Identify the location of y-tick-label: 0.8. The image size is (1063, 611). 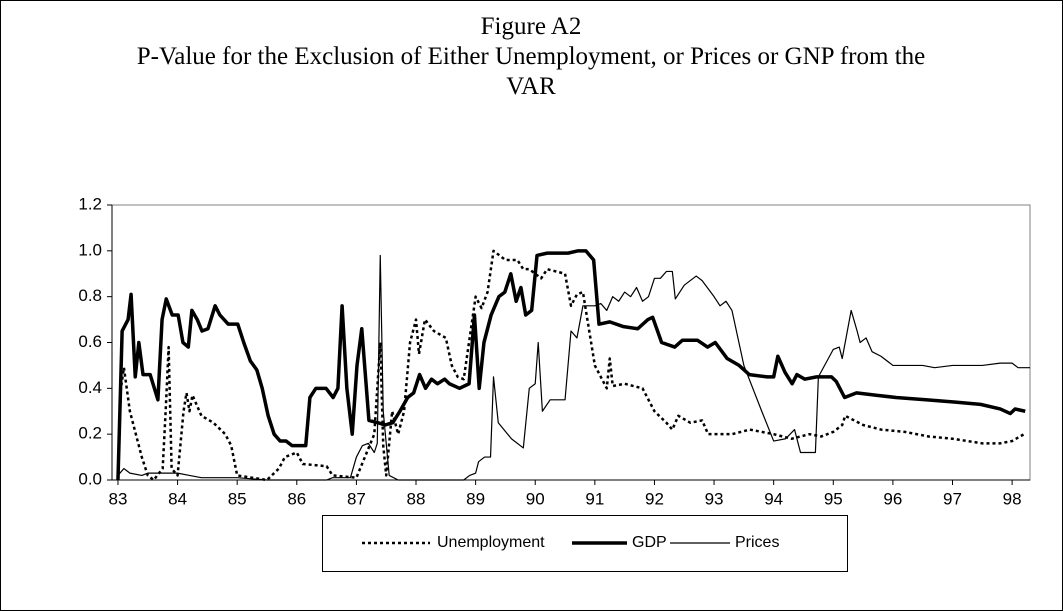
(90, 295).